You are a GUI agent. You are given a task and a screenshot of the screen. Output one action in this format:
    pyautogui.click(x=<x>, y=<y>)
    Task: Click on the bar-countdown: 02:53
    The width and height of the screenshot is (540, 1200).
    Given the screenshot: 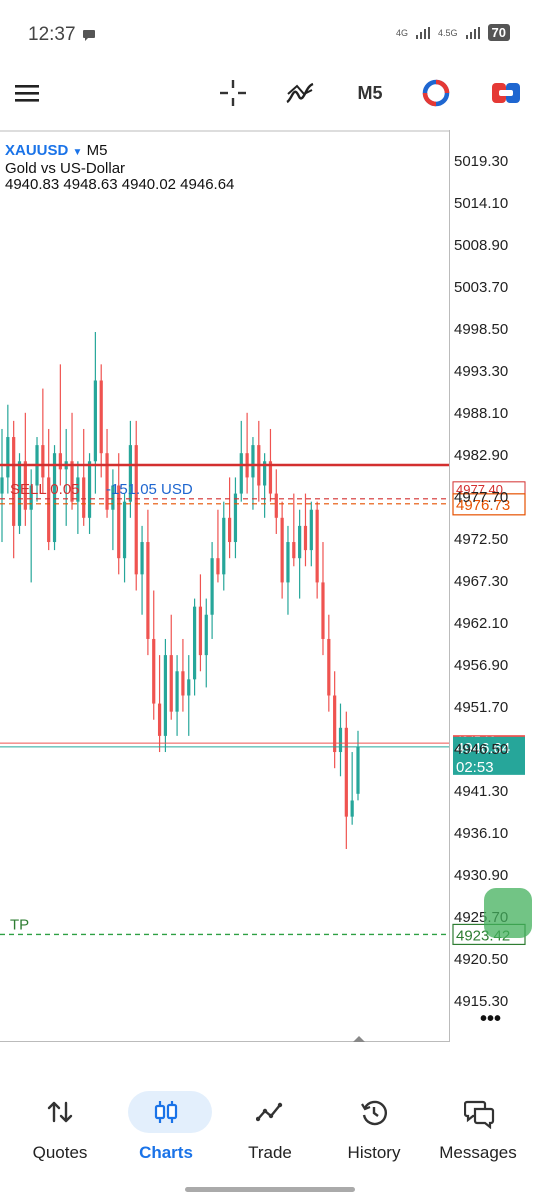 What is the action you would take?
    pyautogui.click(x=475, y=767)
    